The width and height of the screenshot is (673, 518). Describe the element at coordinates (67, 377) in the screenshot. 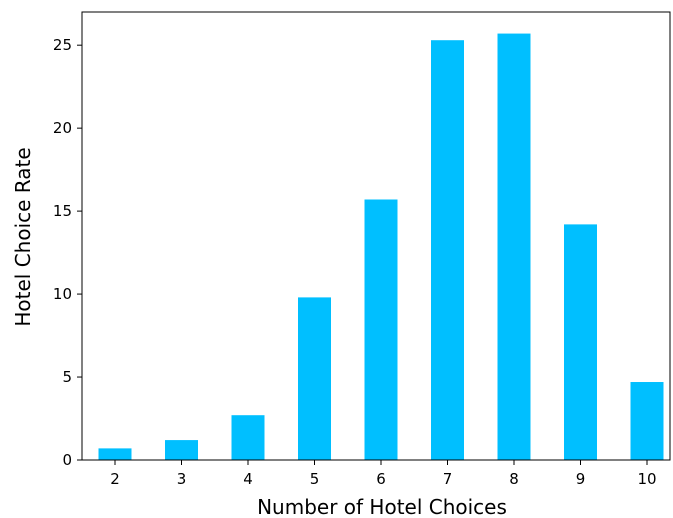

I see `y-tick-label-5: 5` at that location.